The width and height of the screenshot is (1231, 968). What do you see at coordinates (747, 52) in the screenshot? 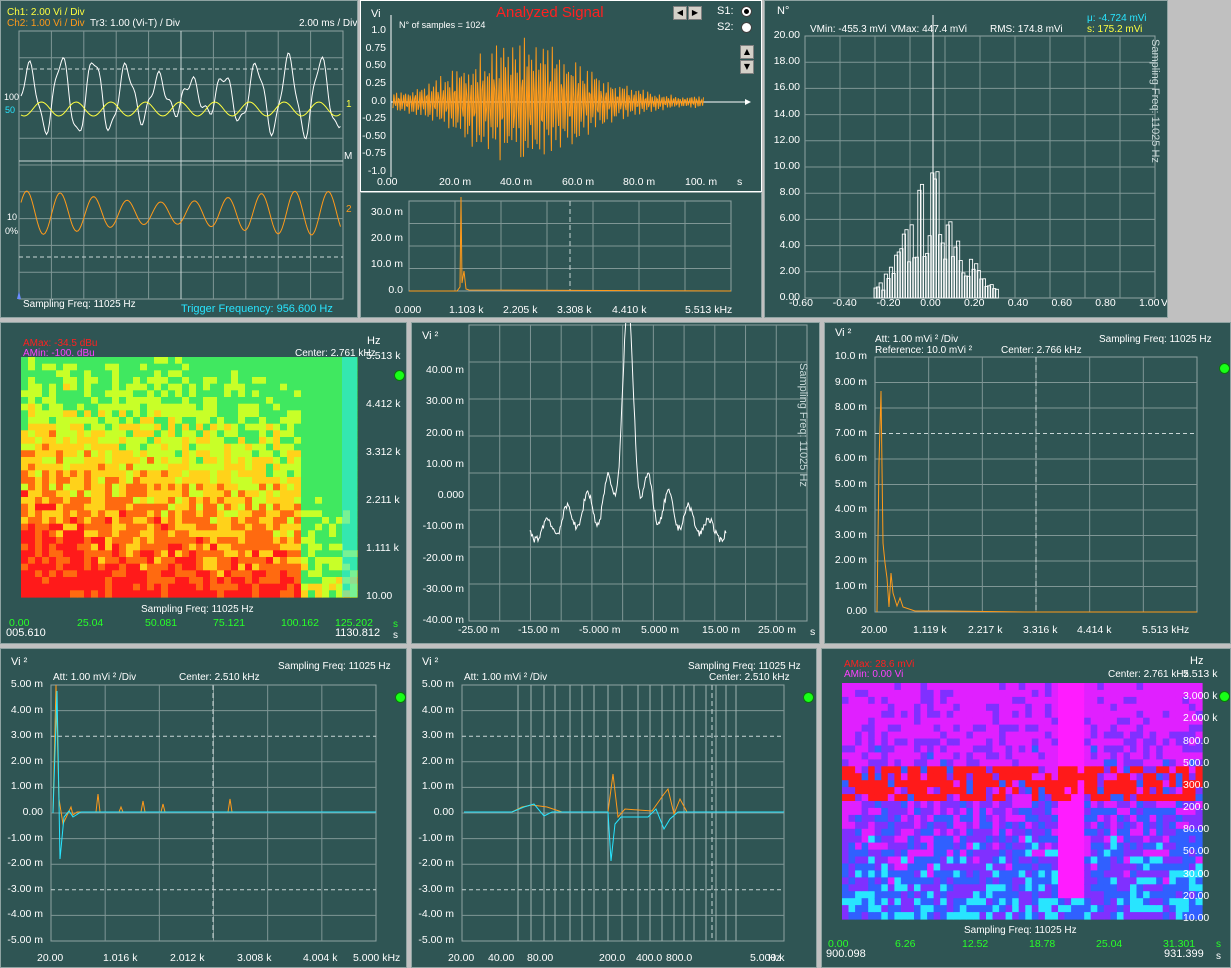
I see `scroll-up-button: ▲` at bounding box center [747, 52].